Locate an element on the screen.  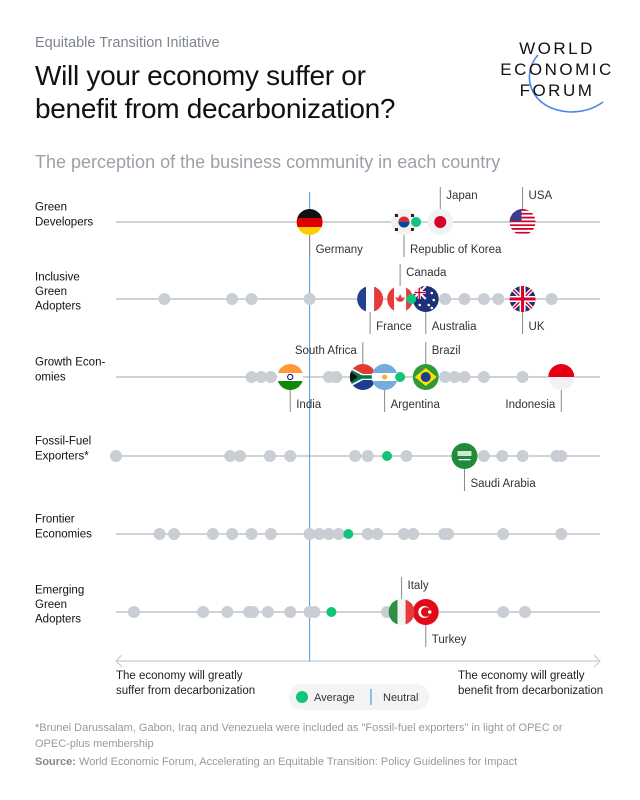
jp-flag-icon is located at coordinates (440, 222).